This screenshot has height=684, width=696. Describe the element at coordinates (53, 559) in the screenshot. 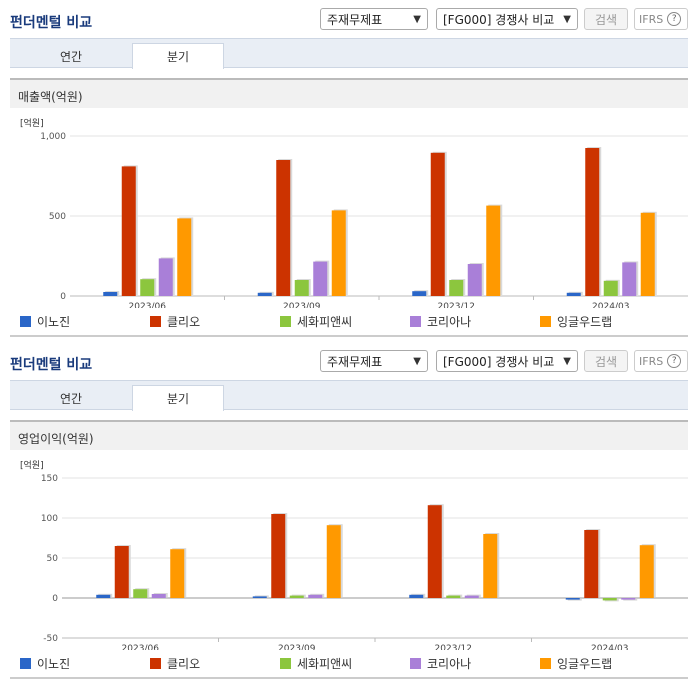

I see `y-tick-label: 50` at that location.